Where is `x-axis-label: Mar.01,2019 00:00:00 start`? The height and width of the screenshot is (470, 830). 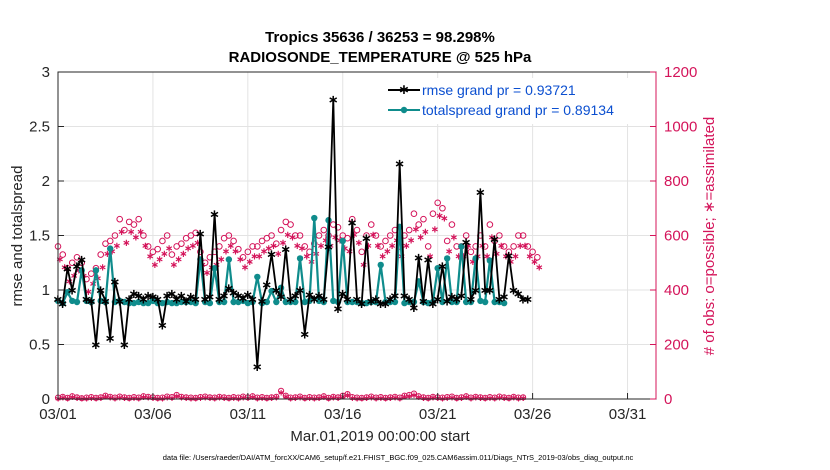 x-axis-label: Mar.01,2019 00:00:00 start is located at coordinates (380, 436).